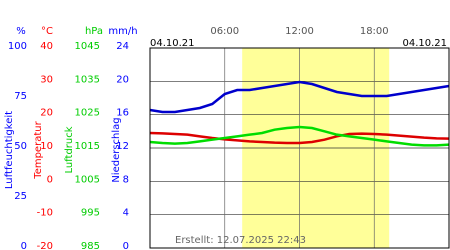 The height and width of the screenshot is (250, 450). What do you see at coordinates (122, 146) in the screenshot?
I see `y-tick-label: 12` at bounding box center [122, 146].